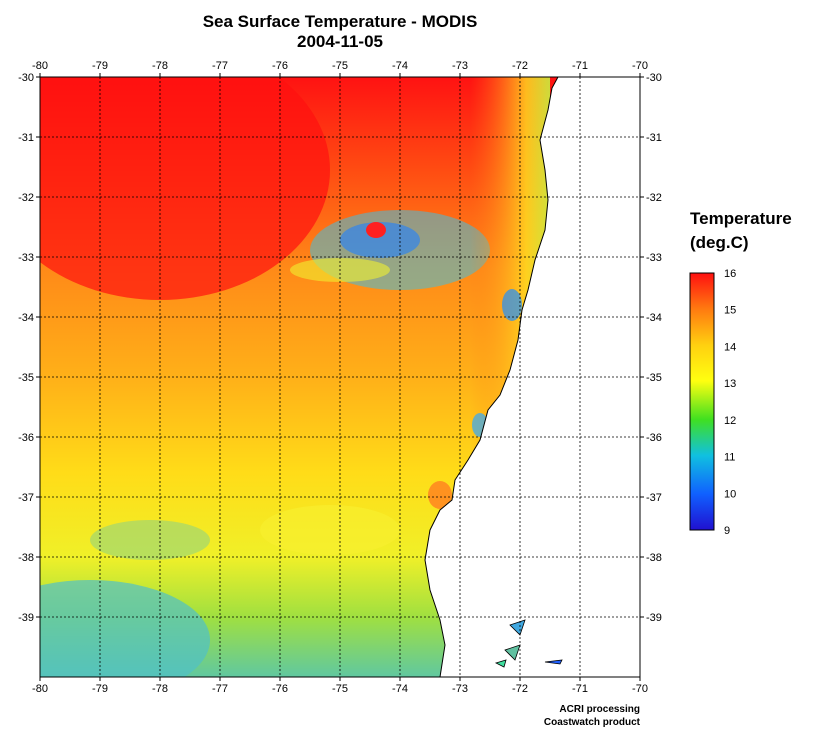 The width and height of the screenshot is (822, 738). Describe the element at coordinates (160, 689) in the screenshot. I see `lon-label-bottom: -78` at that location.